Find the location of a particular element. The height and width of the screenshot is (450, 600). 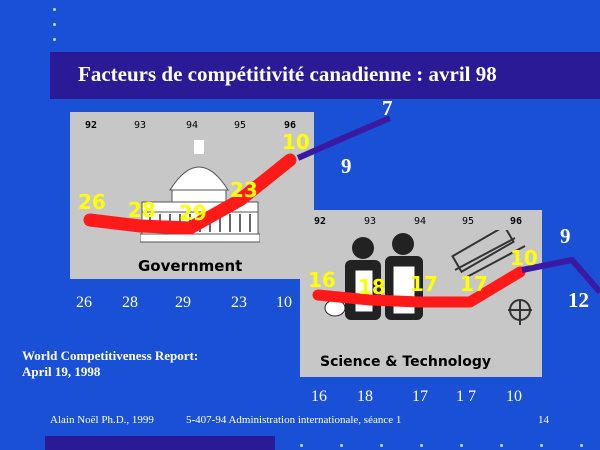

government-trend-line is located at coordinates (190, 194).